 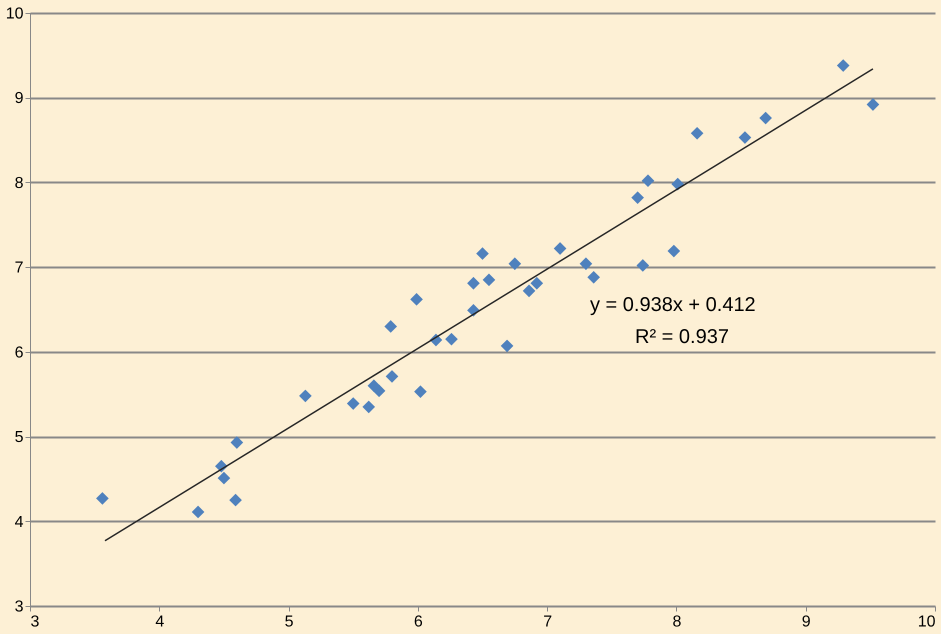 What do you see at coordinates (19, 99) in the screenshot?
I see `y-tick-label: 9` at bounding box center [19, 99].